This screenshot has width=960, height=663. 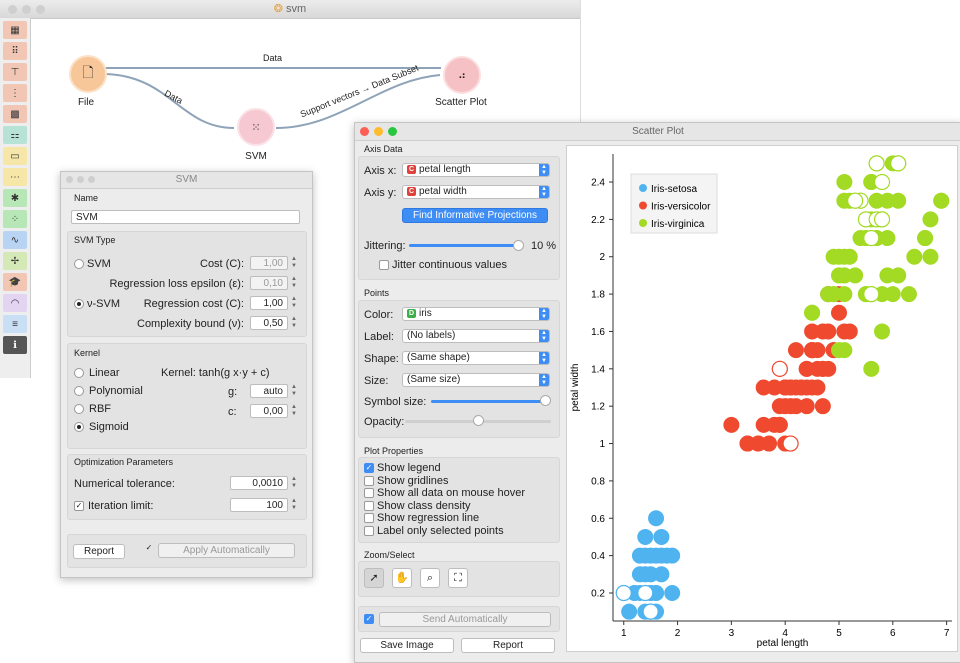 I want to click on apply-auto-button: Apply Automatically, so click(x=226, y=550).